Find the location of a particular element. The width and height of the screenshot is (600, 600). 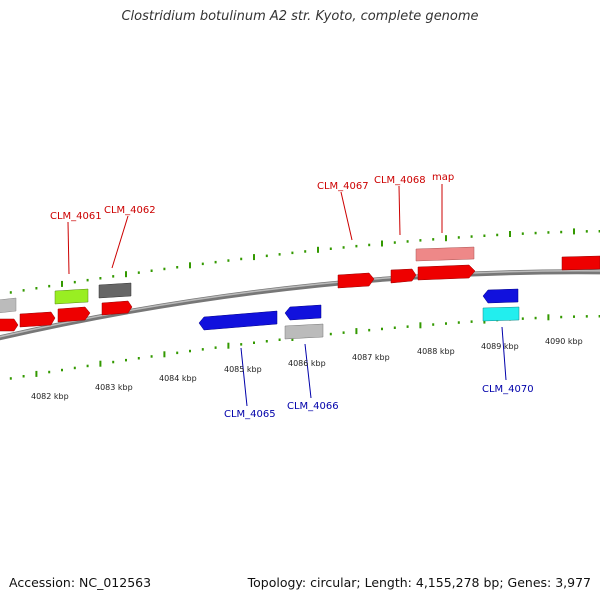

gene-label-map: map is located at coordinates (443, 177).